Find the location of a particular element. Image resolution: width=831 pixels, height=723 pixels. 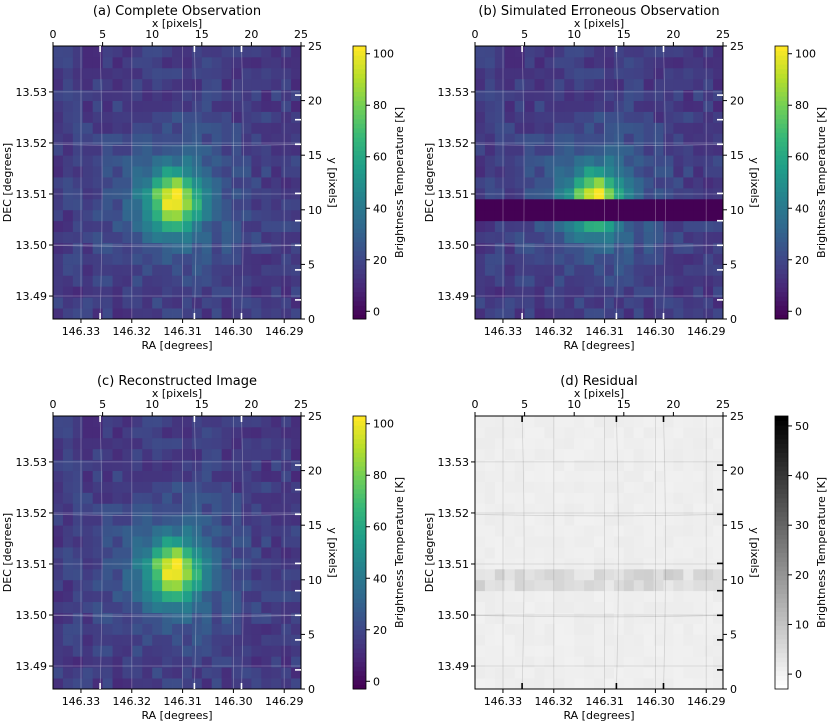

dec-axis-label: DEC [degrees] is located at coordinates (7, 182).